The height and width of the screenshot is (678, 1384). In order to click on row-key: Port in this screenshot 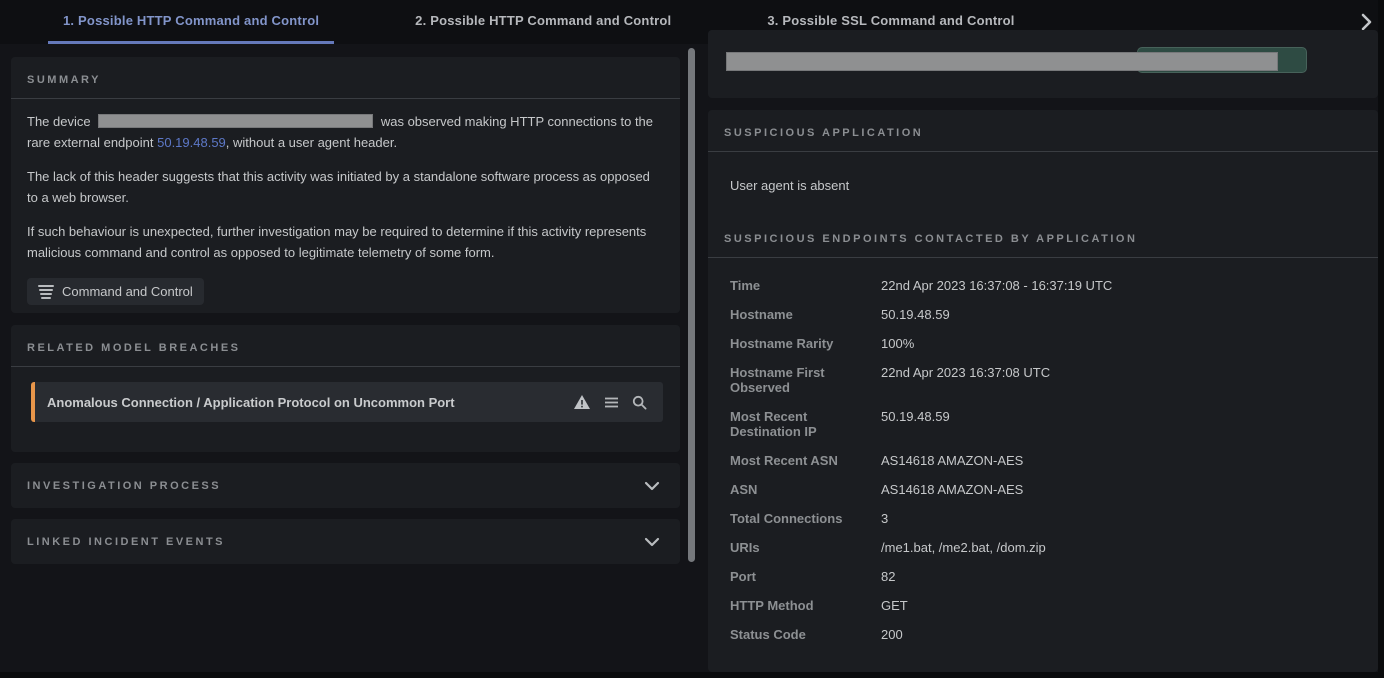, I will do `click(743, 576)`.